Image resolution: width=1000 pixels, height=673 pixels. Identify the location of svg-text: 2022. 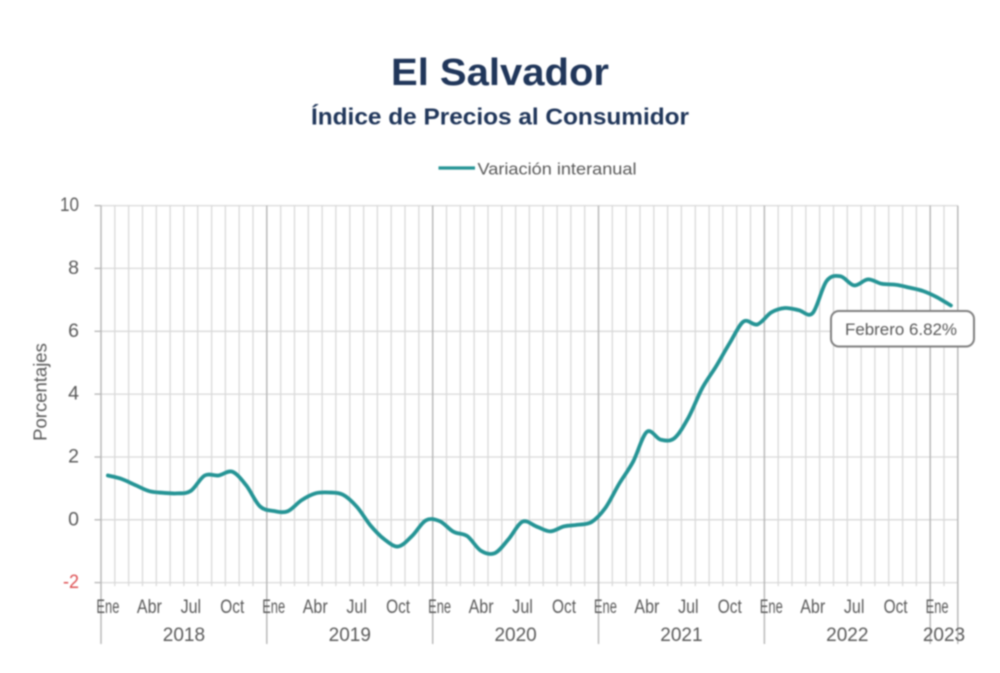
(847, 635).